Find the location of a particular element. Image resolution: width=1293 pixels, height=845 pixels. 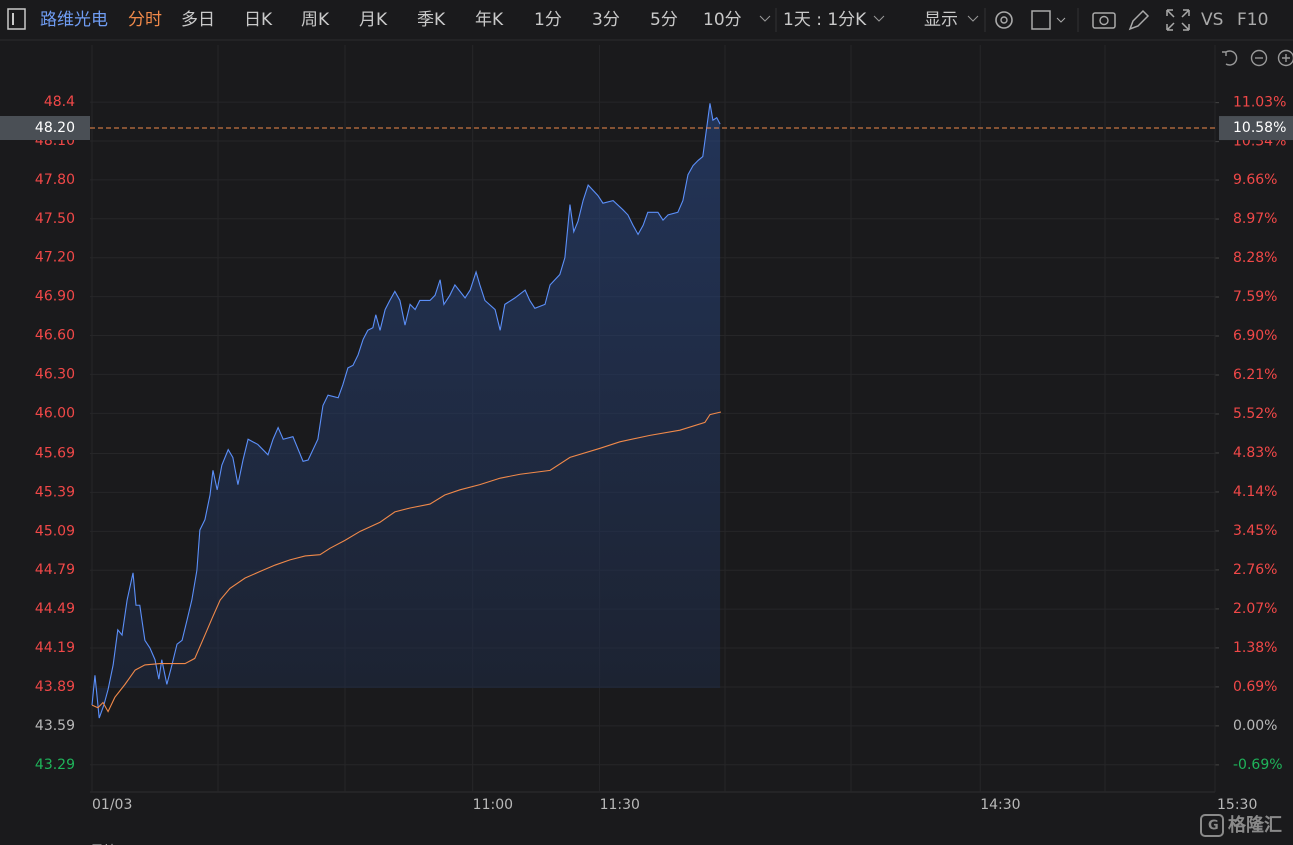

current-change-box is located at coordinates (1256, 128).